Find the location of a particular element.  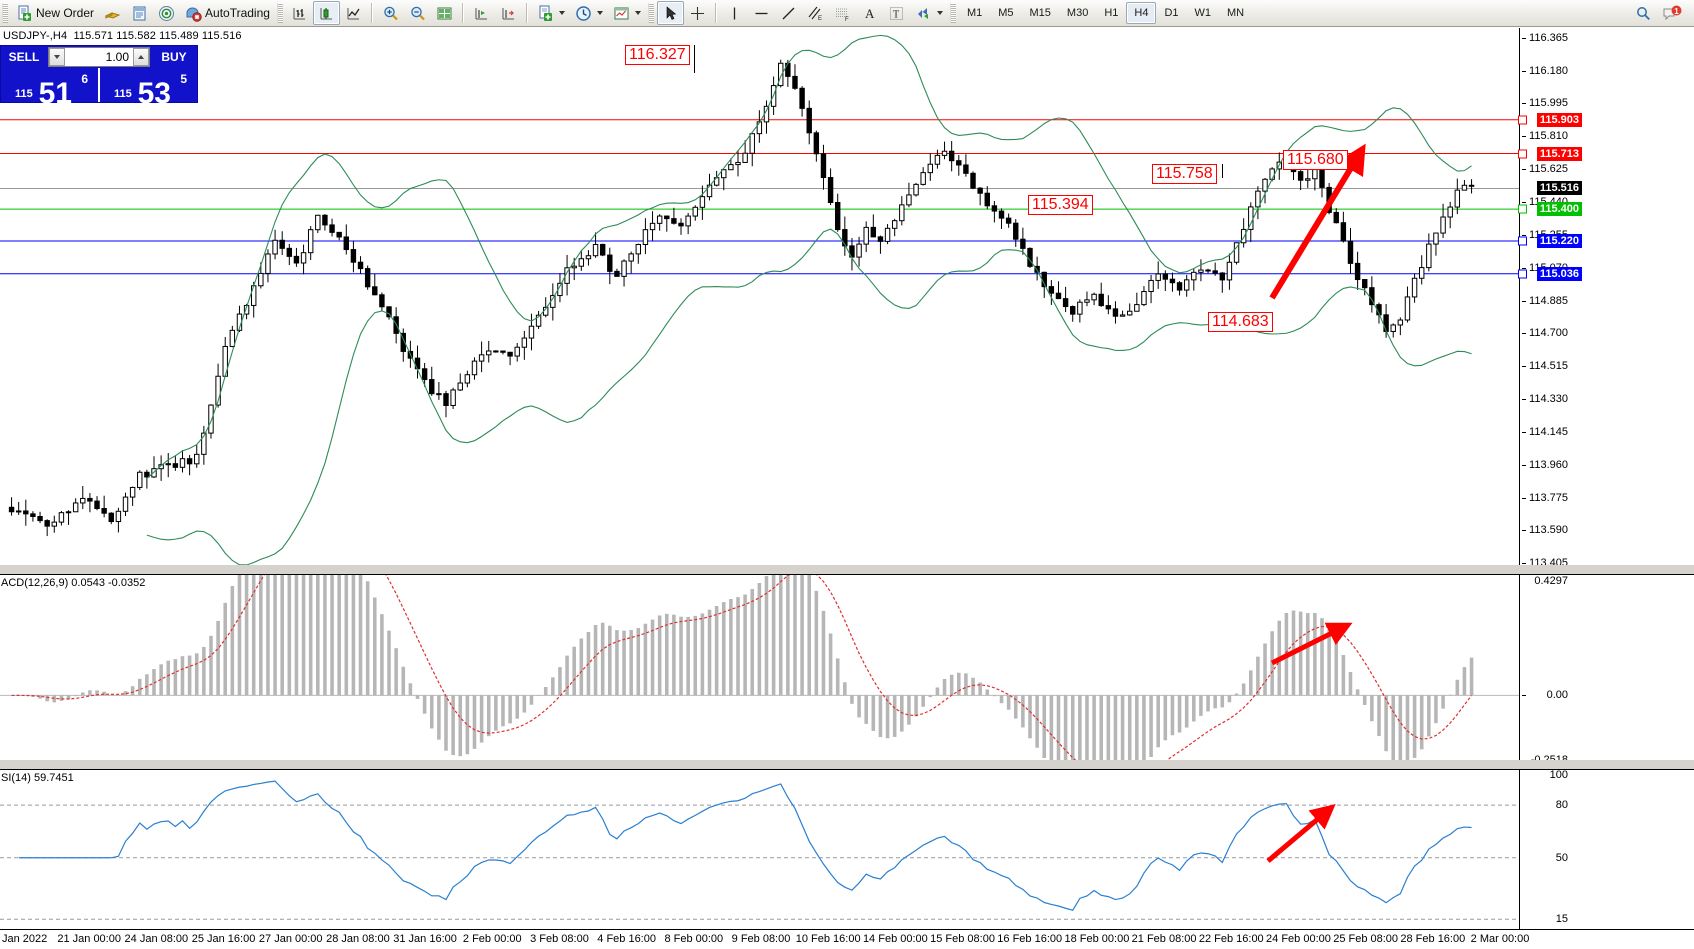

vertical-line-tool-button is located at coordinates (734, 13).